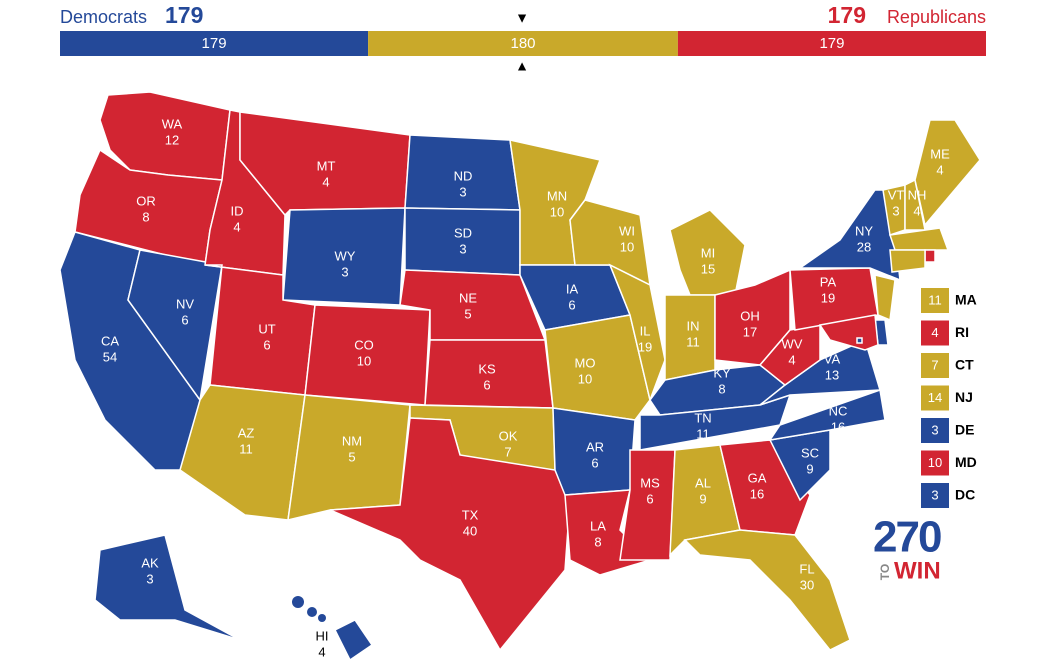 The height and width of the screenshot is (670, 1050). What do you see at coordinates (468, 297) in the screenshot?
I see `state-abbr: NE` at bounding box center [468, 297].